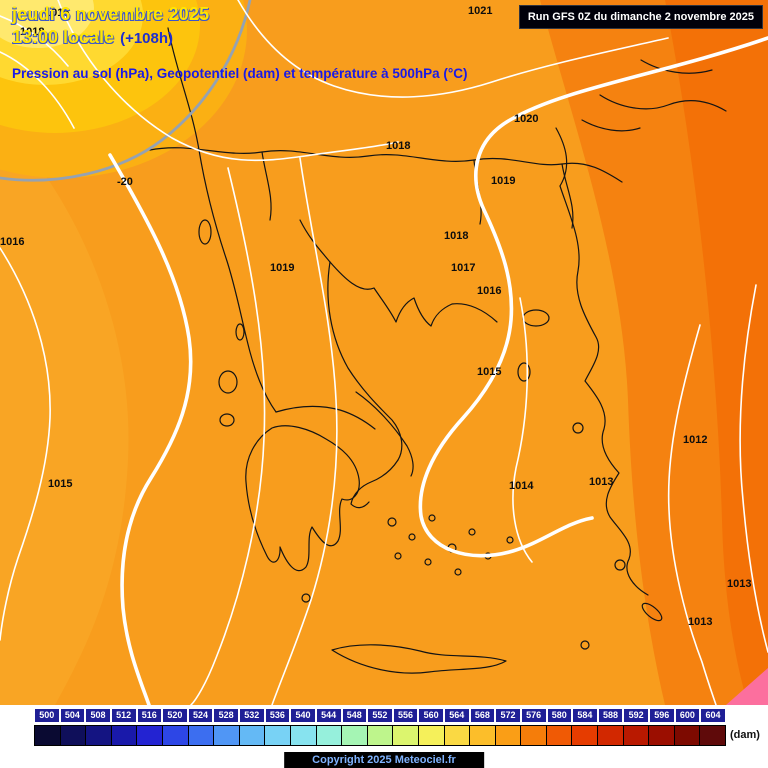 The width and height of the screenshot is (768, 768). I want to click on map-fill-pink-corner, so click(747, 686).